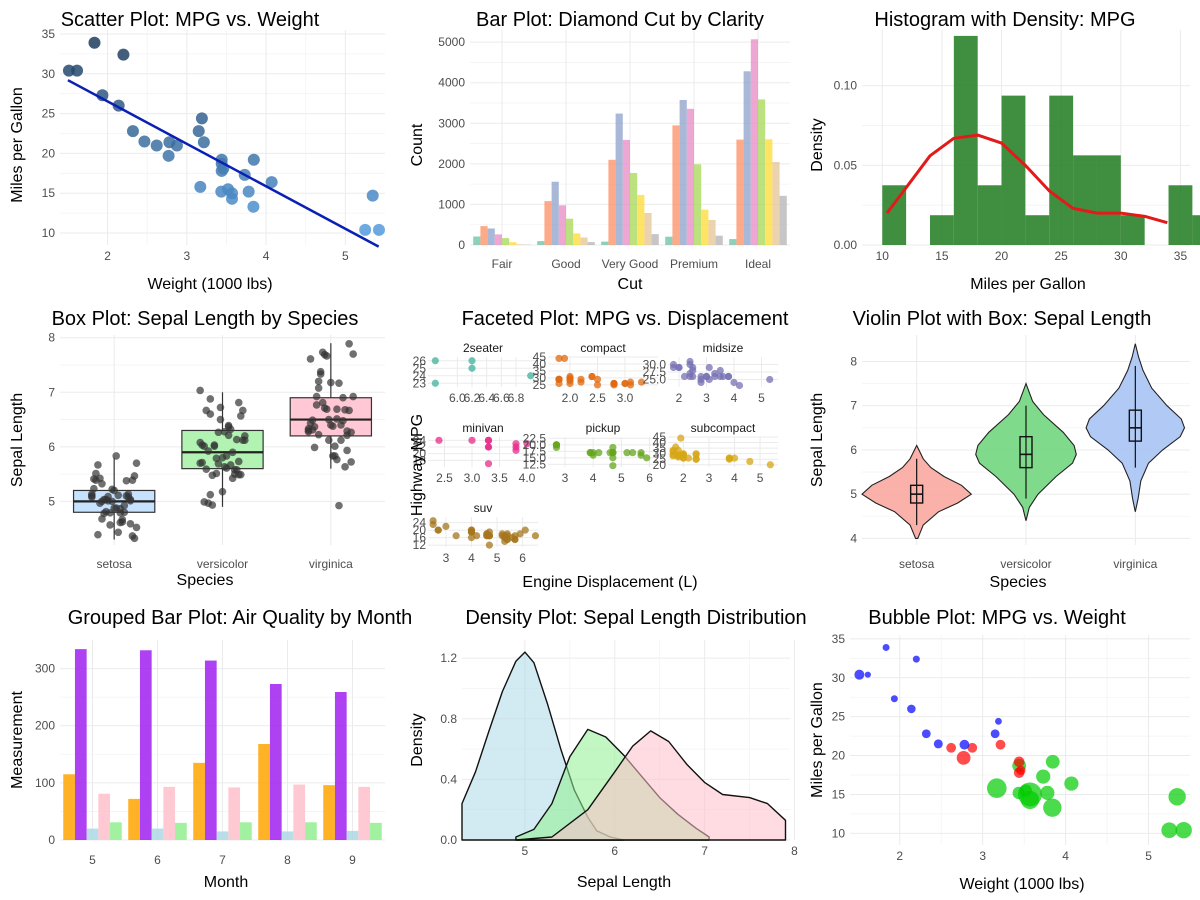  What do you see at coordinates (1025, 564) in the screenshot?
I see `x-tick-label: versicolor` at bounding box center [1025, 564].